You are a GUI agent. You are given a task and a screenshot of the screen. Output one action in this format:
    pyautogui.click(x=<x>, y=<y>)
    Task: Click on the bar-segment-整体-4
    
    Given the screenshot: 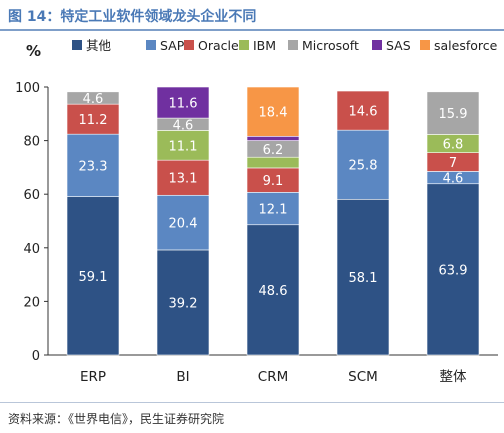 What is the action you would take?
    pyautogui.click(x=453, y=113)
    